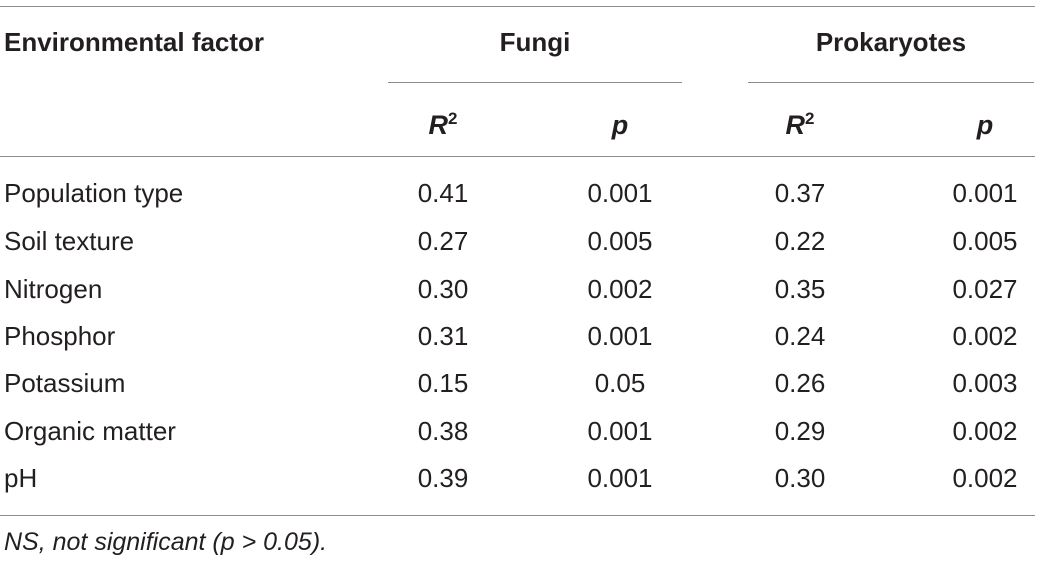  What do you see at coordinates (800, 478) in the screenshot?
I see `prokaryotes-r2-value: 0.30` at bounding box center [800, 478].